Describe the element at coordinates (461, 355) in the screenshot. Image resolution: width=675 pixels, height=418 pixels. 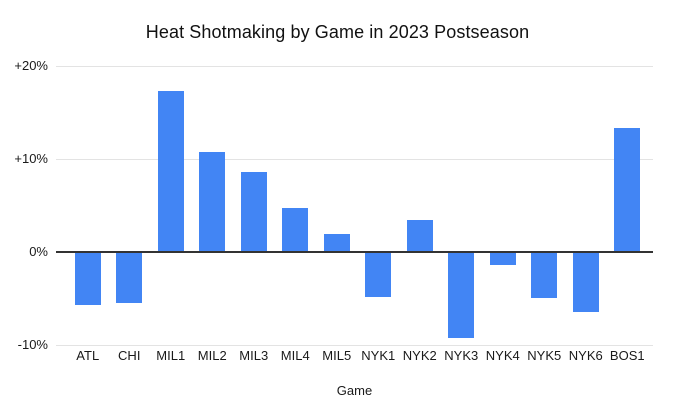
I see `x-axis-tick-label: NYK3` at that location.